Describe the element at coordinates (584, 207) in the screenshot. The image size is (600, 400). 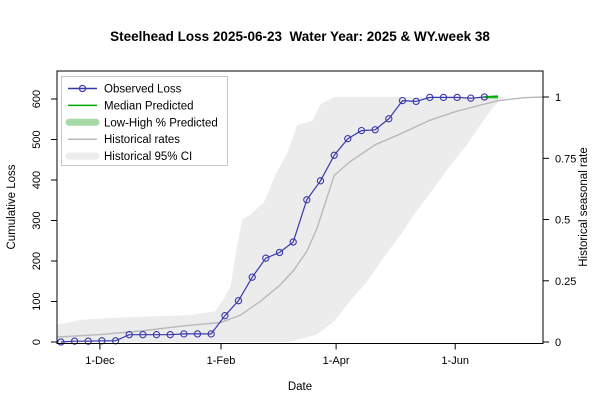
I see `y-right-axis-label: Historical seasonal rate` at that location.